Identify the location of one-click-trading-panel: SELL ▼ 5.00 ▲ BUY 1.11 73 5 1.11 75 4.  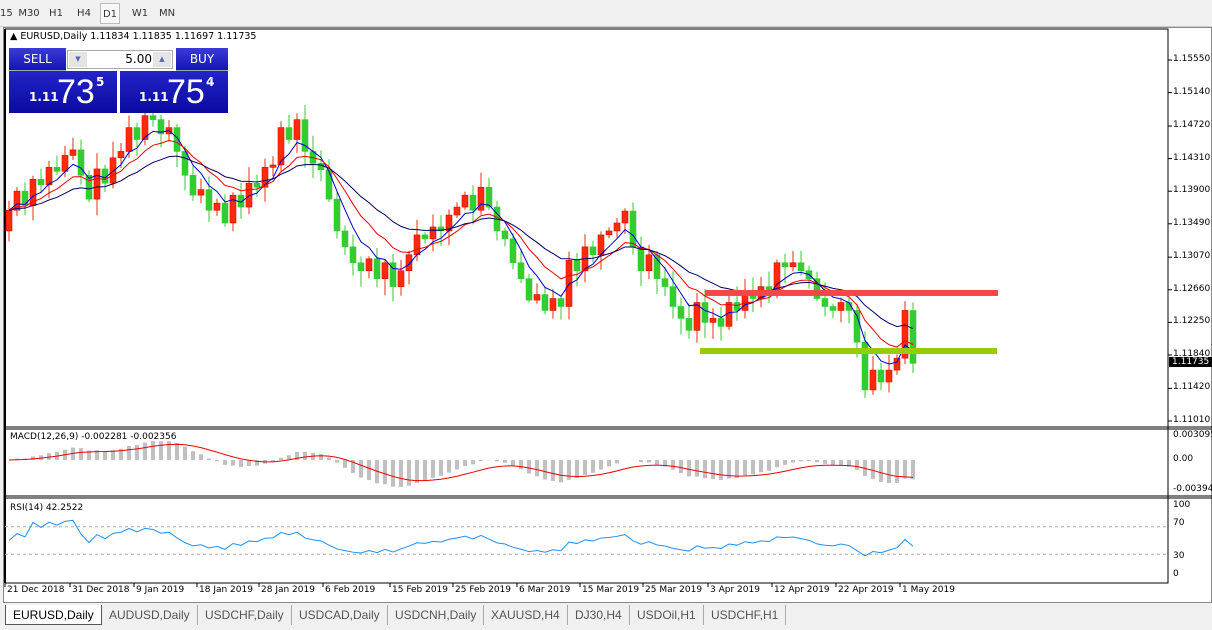
(118, 80).